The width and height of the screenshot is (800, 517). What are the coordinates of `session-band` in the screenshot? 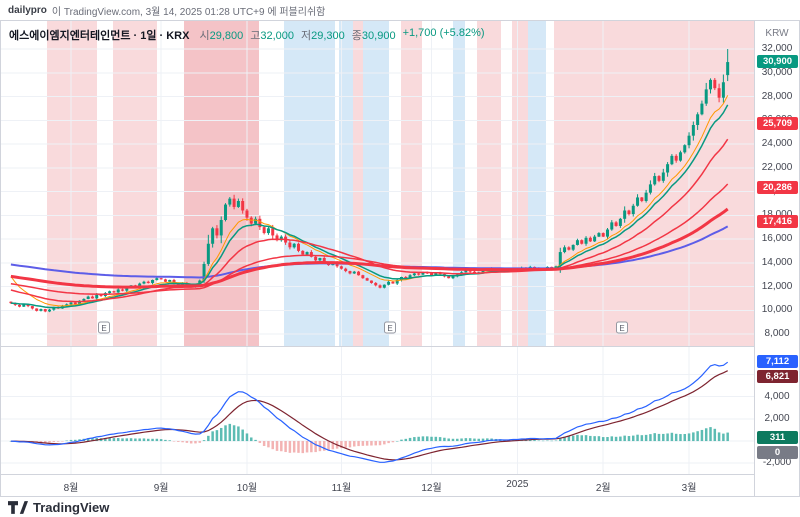 It's located at (221, 183).